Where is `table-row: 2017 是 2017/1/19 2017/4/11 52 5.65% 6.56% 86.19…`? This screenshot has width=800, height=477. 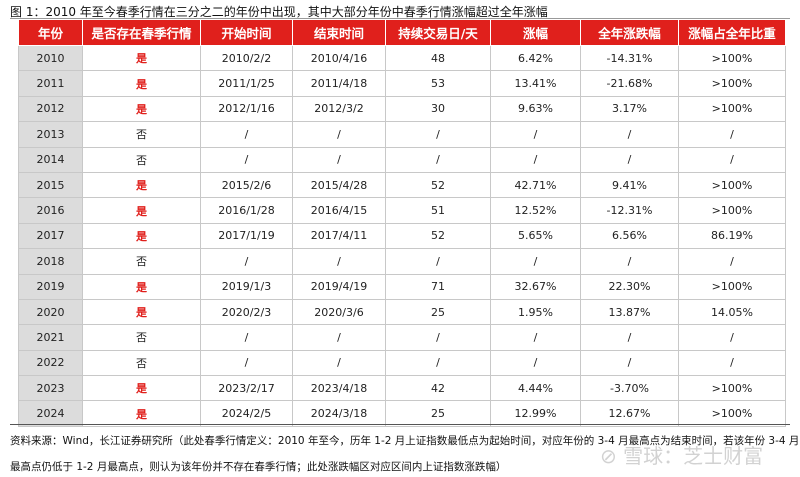
table-row: 2017 是 2017/1/19 2017/4/11 52 5.65% 6.56% 86.19… is located at coordinates (402, 236).